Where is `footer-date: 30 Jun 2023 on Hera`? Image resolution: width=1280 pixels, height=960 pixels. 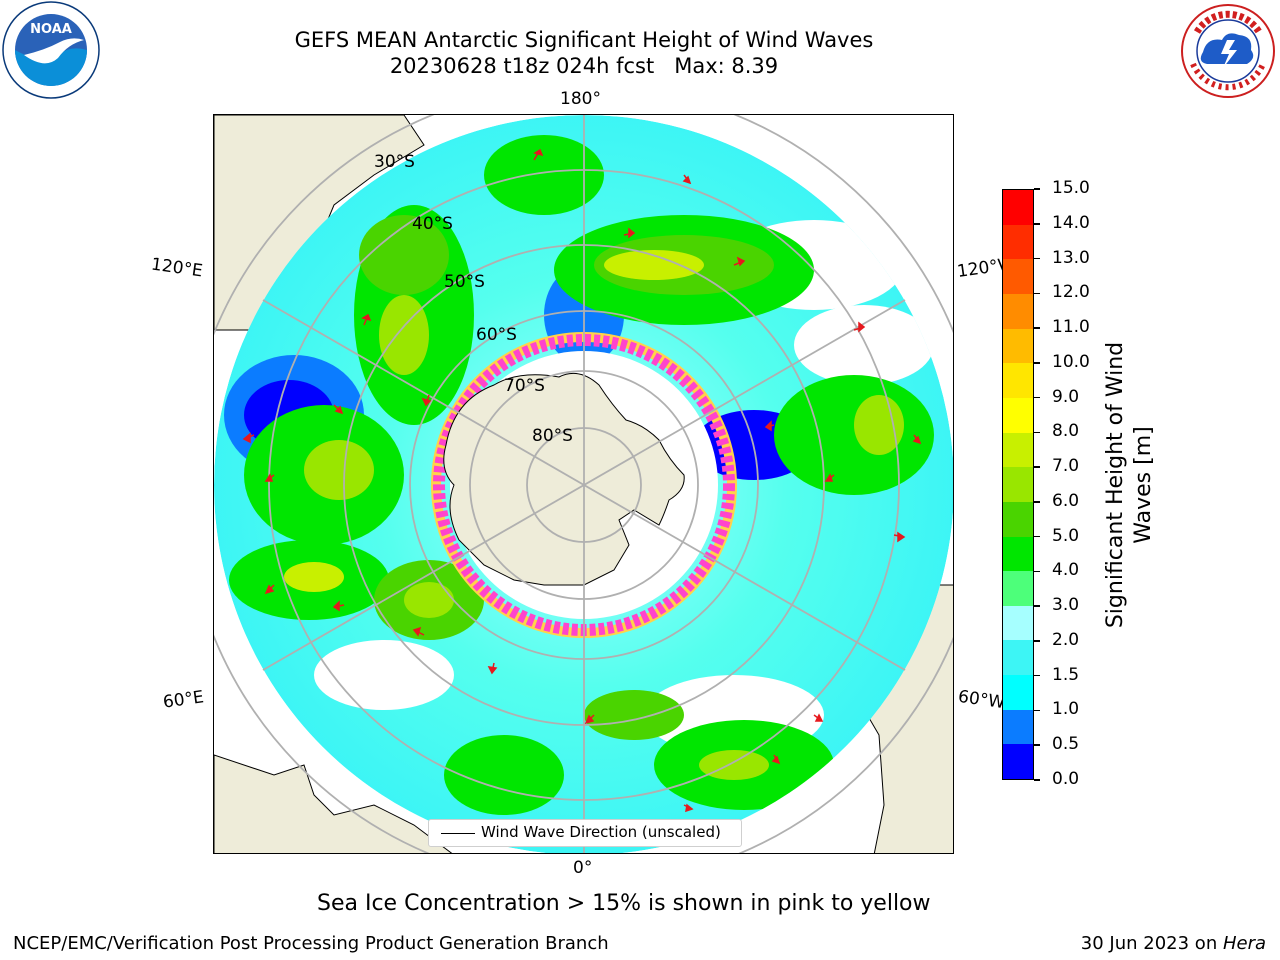 footer-date: 30 Jun 2023 on Hera is located at coordinates (1173, 943).